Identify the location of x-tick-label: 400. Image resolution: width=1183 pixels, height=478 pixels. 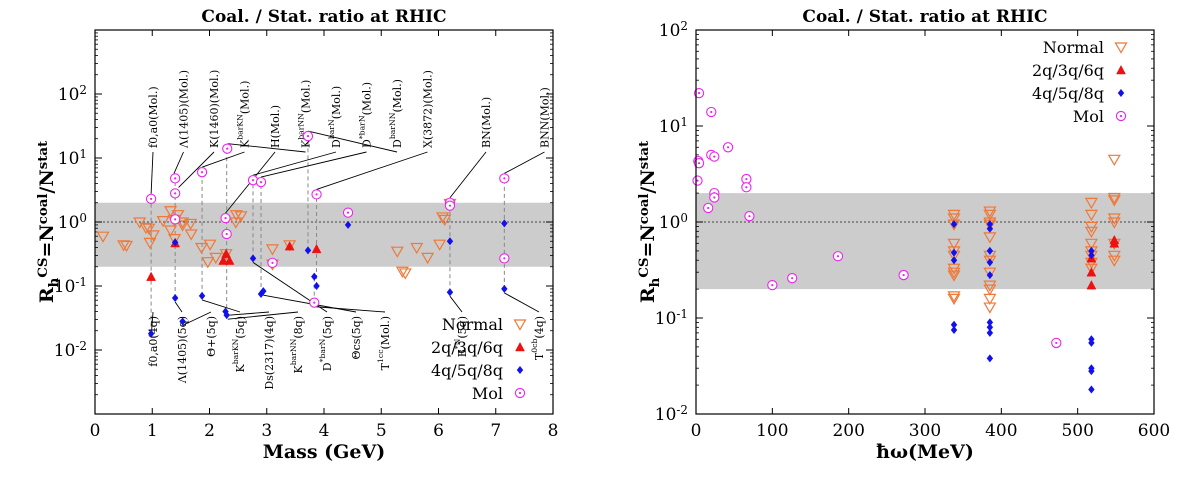
(1001, 431).